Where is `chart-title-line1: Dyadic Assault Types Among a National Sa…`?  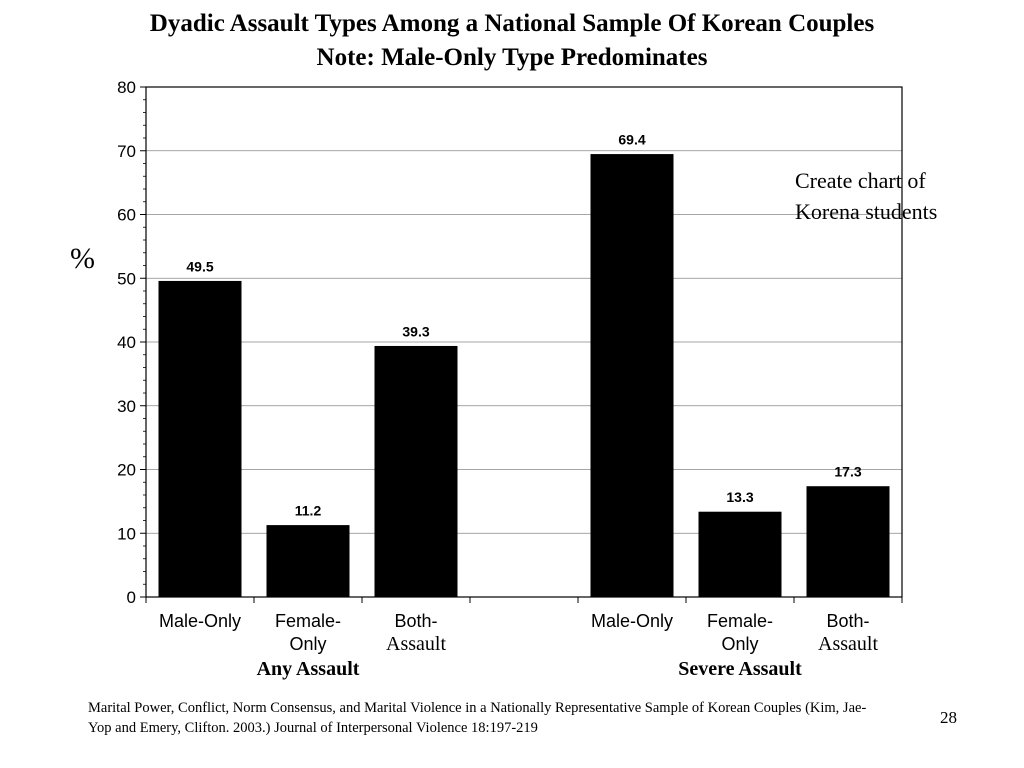 chart-title-line1: Dyadic Assault Types Among a National Sa… is located at coordinates (512, 23).